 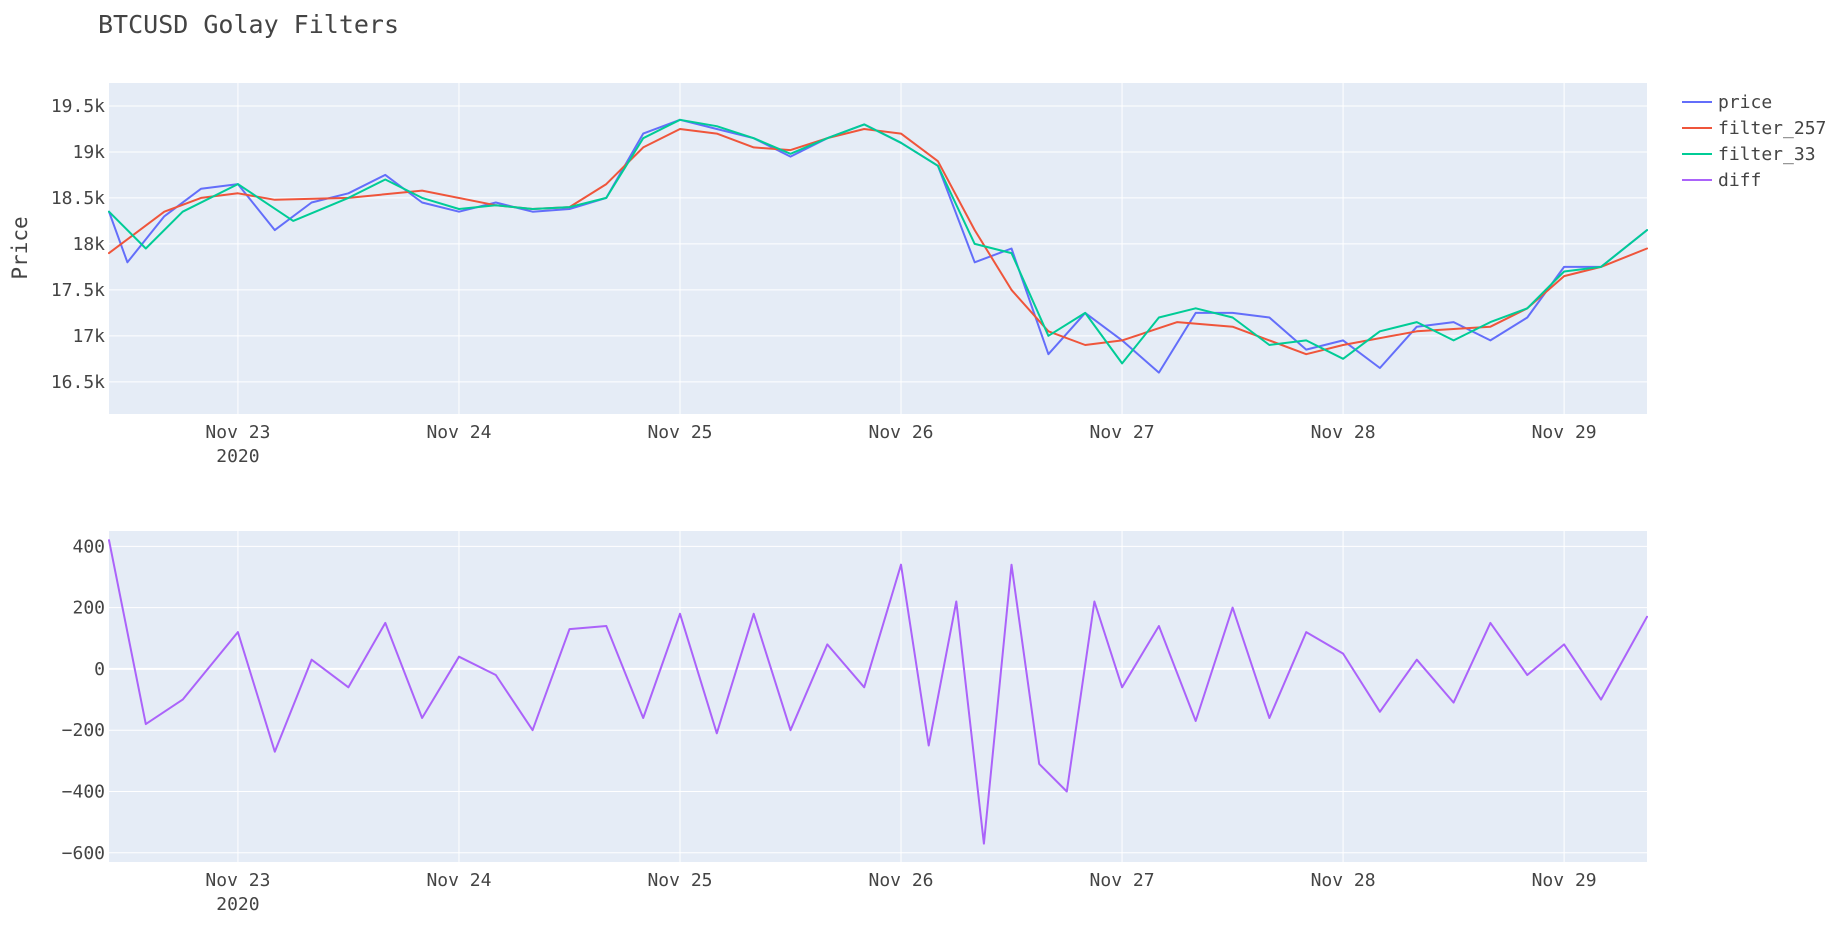 I want to click on diff-x-tick-label: Nov 23, so click(x=237, y=880).